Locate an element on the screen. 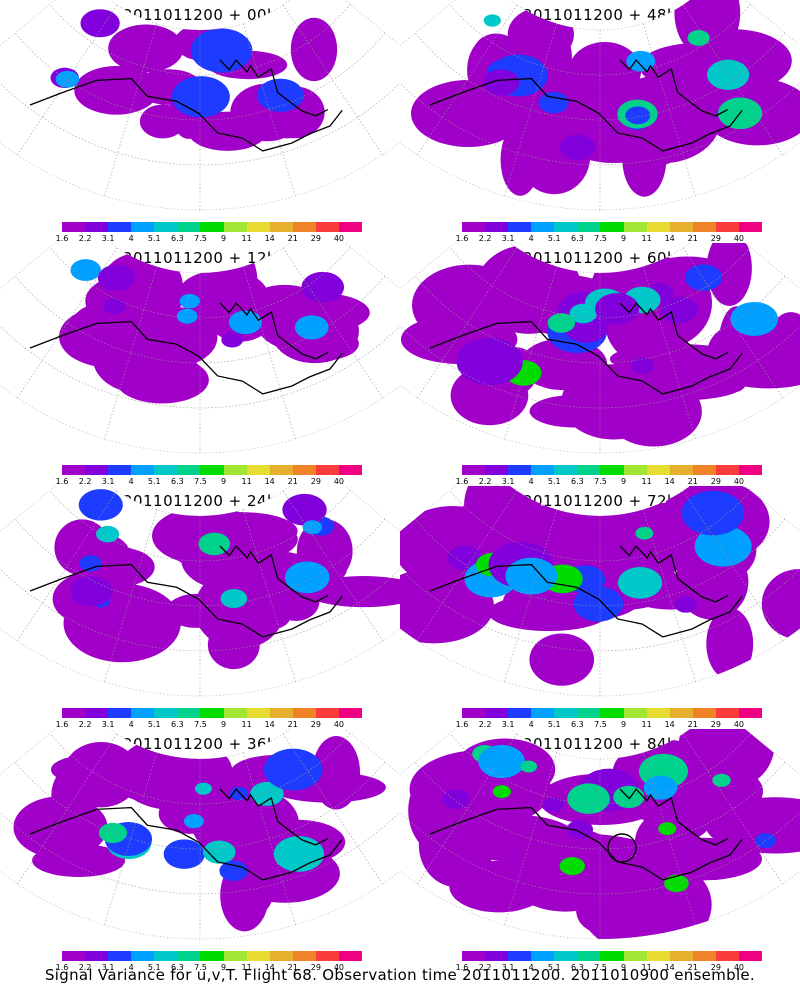 The width and height of the screenshot is (800, 1000). colorbar-tick-label: 9 is located at coordinates (623, 481).